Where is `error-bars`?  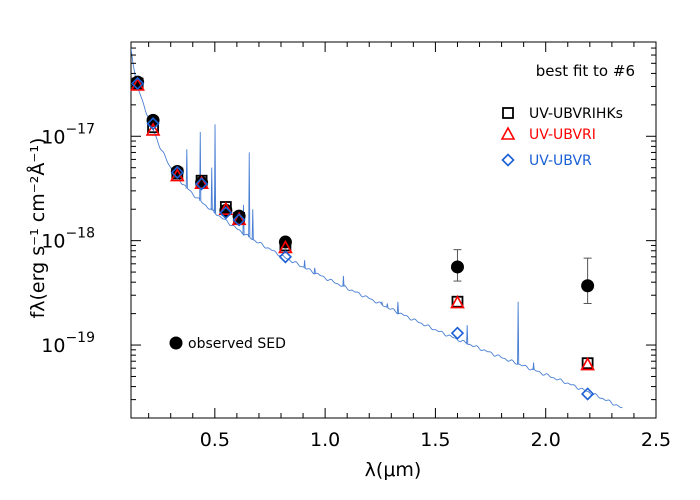 error-bars is located at coordinates (522, 276).